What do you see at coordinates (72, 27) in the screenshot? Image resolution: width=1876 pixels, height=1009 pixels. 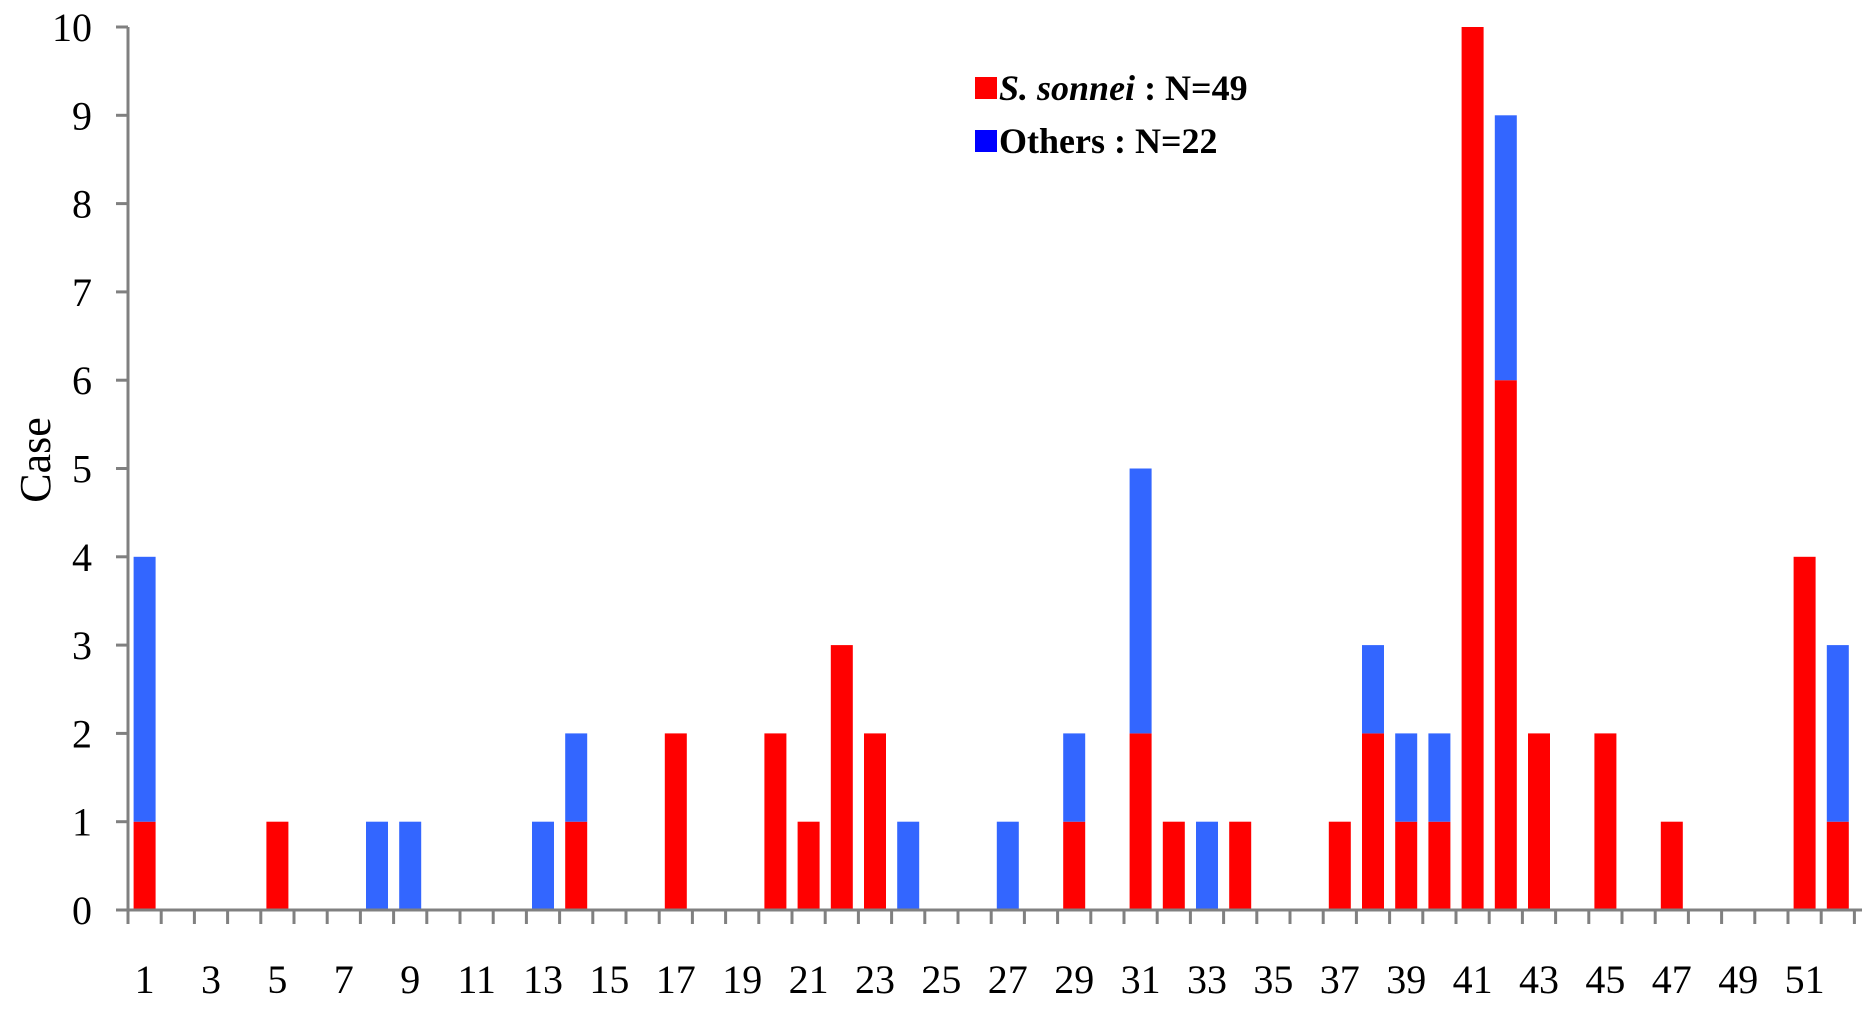 I see `y-tick-label-10: 10` at bounding box center [72, 27].